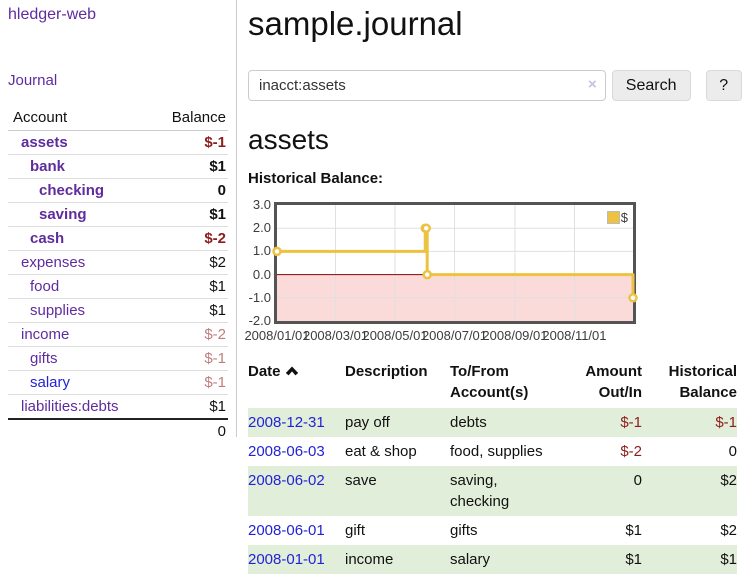 The width and height of the screenshot is (742, 582). What do you see at coordinates (292, 372) in the screenshot?
I see `sort-ascending-icon` at bounding box center [292, 372].